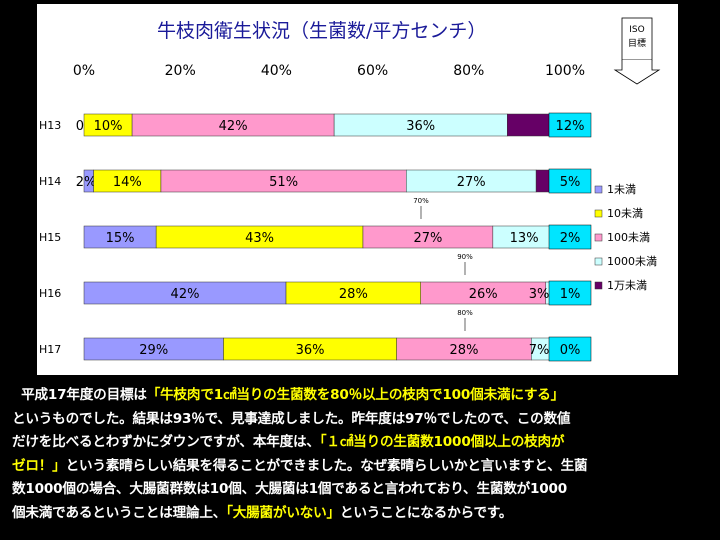  What do you see at coordinates (565, 71) in the screenshot?
I see `x-tick-label: 100%` at bounding box center [565, 71].